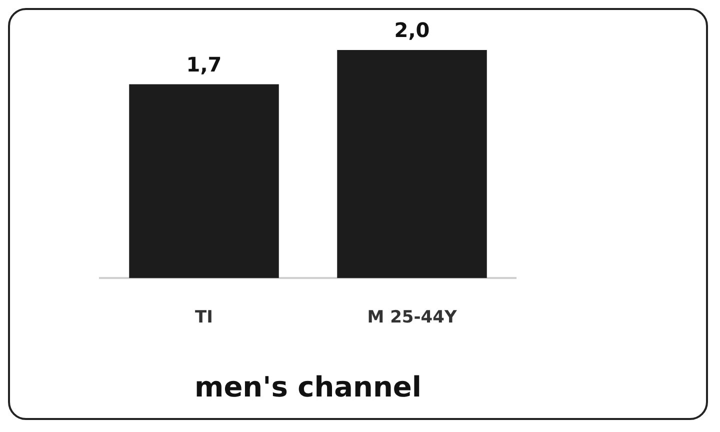 The image size is (720, 432). Describe the element at coordinates (412, 30) in the screenshot. I see `data-label: 2,0` at that location.